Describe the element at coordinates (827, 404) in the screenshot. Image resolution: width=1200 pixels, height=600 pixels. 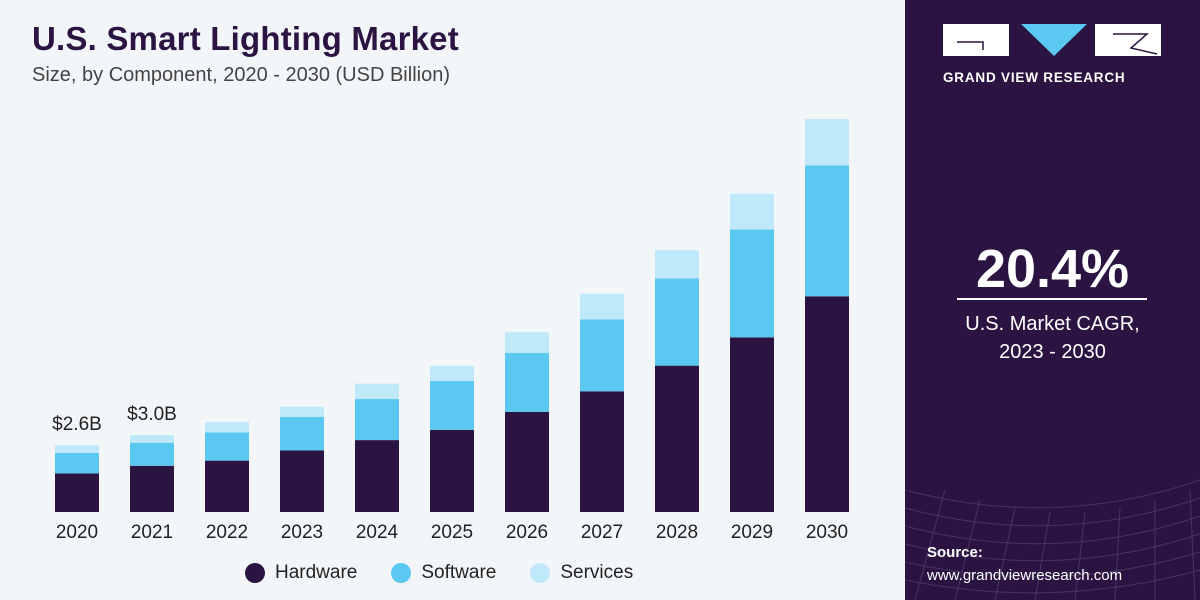
I see `bar-hardware-2030` at that location.